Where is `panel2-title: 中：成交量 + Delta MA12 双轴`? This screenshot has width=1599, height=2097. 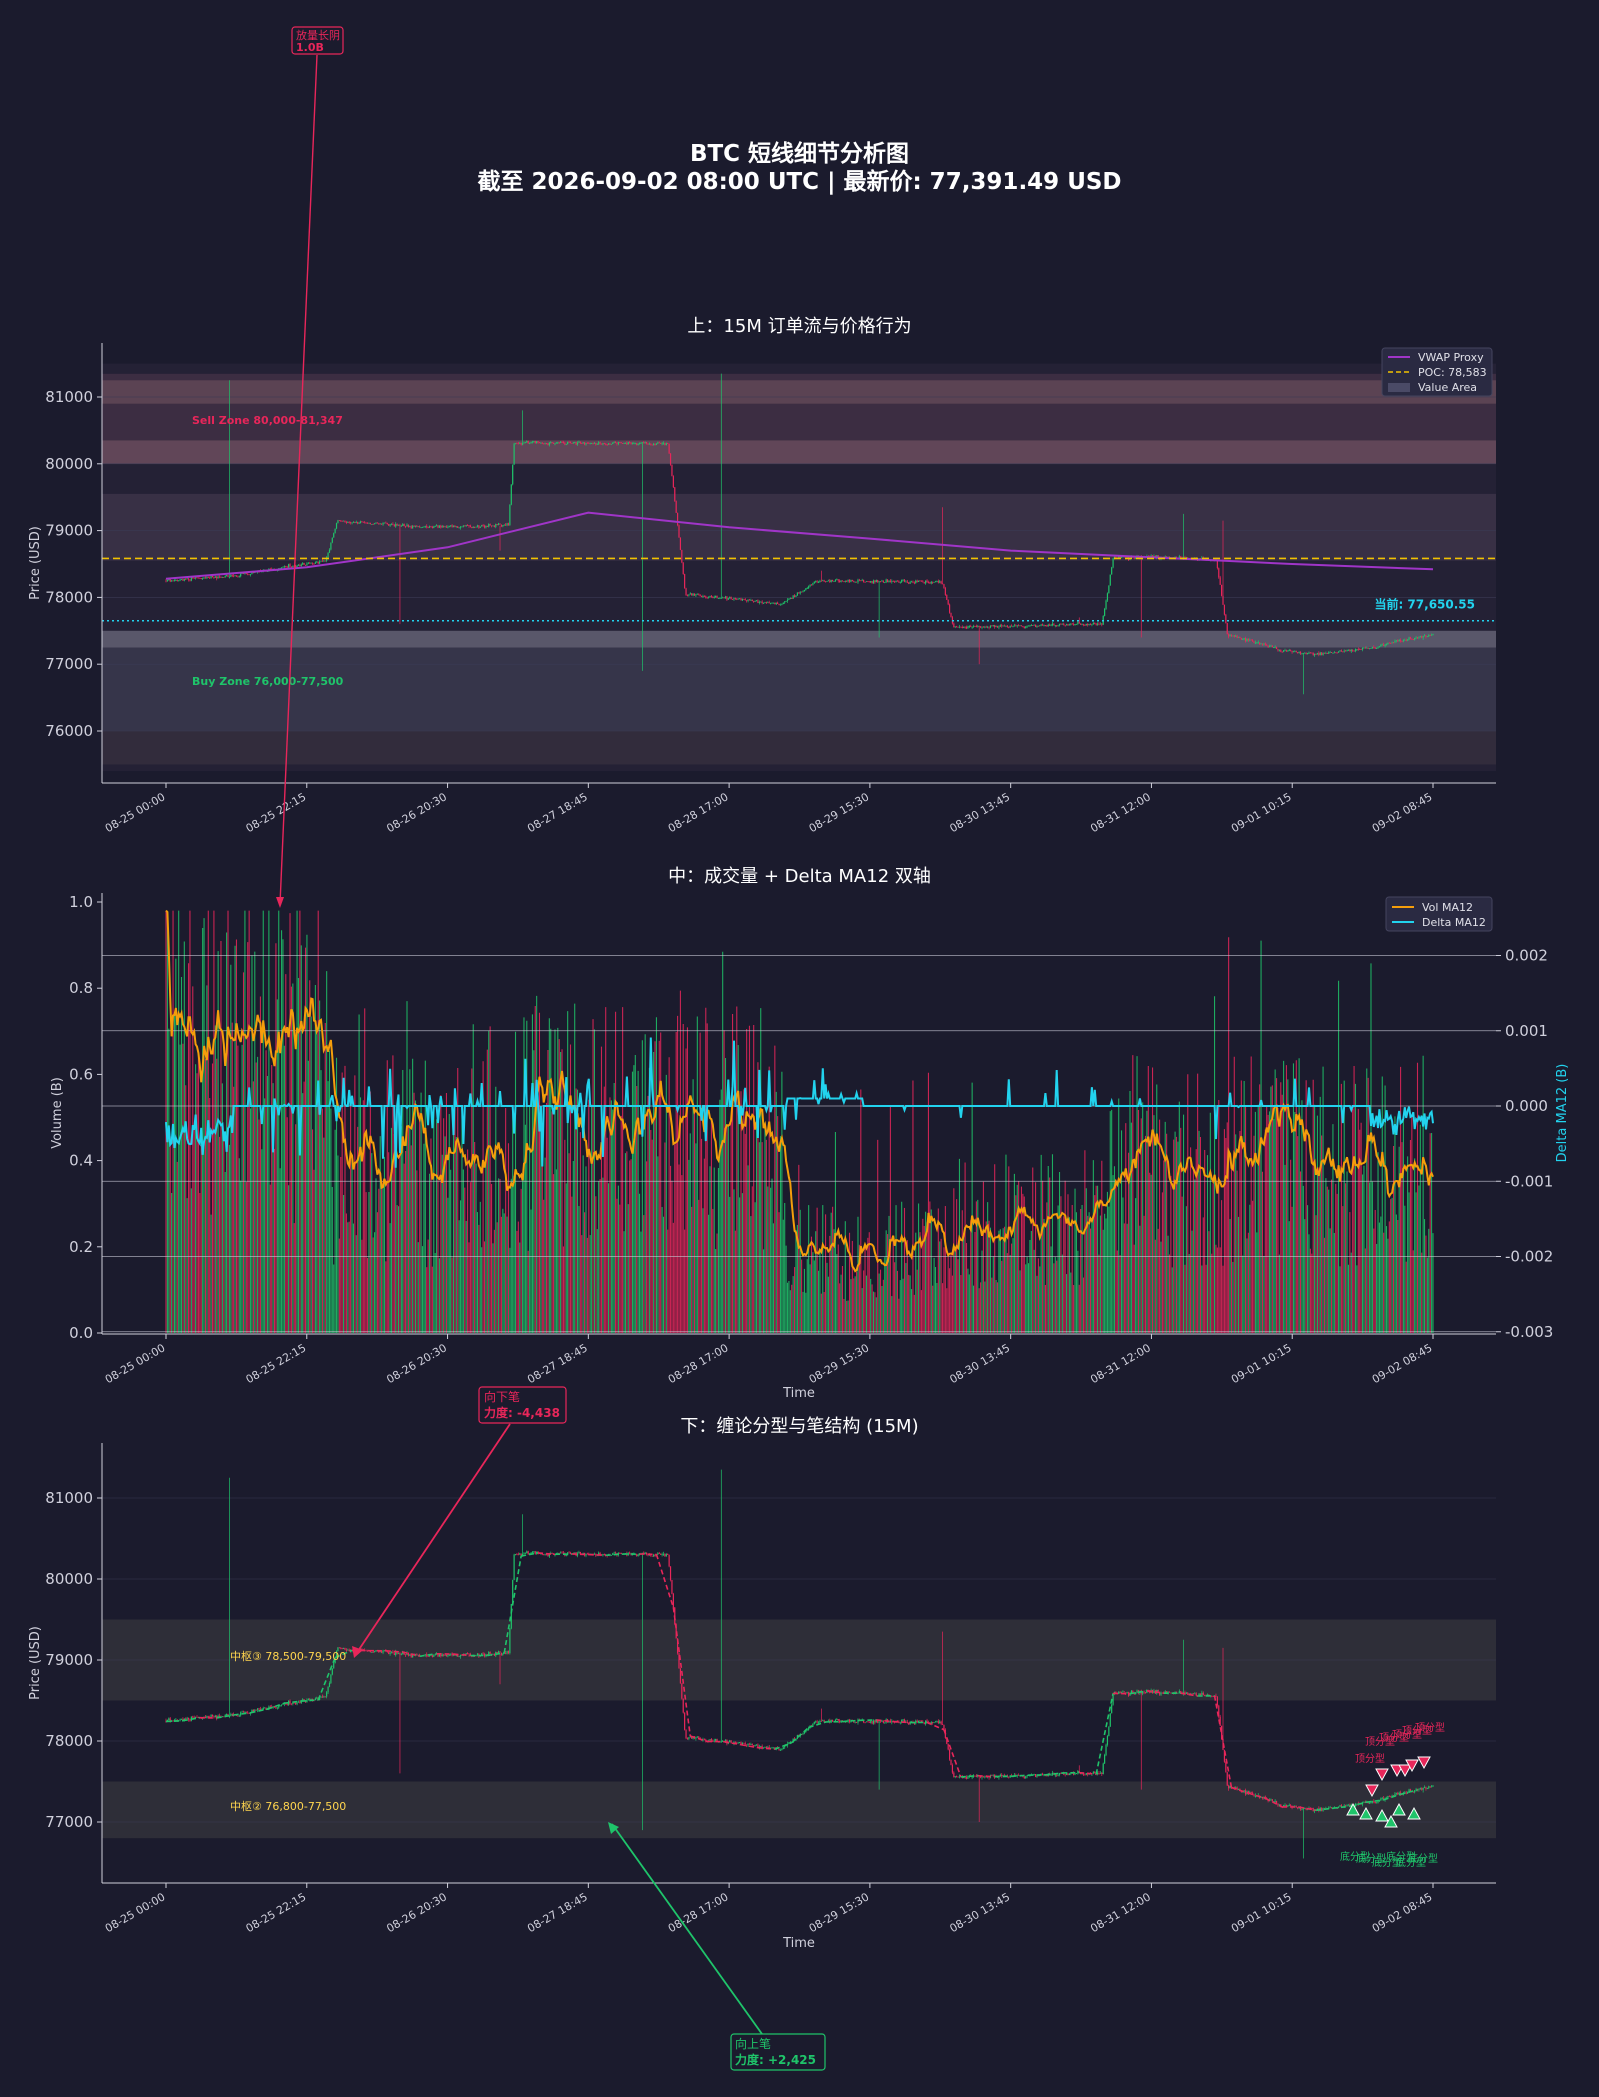 panel2-title: 中：成交量 + Delta MA12 双轴 is located at coordinates (799, 876).